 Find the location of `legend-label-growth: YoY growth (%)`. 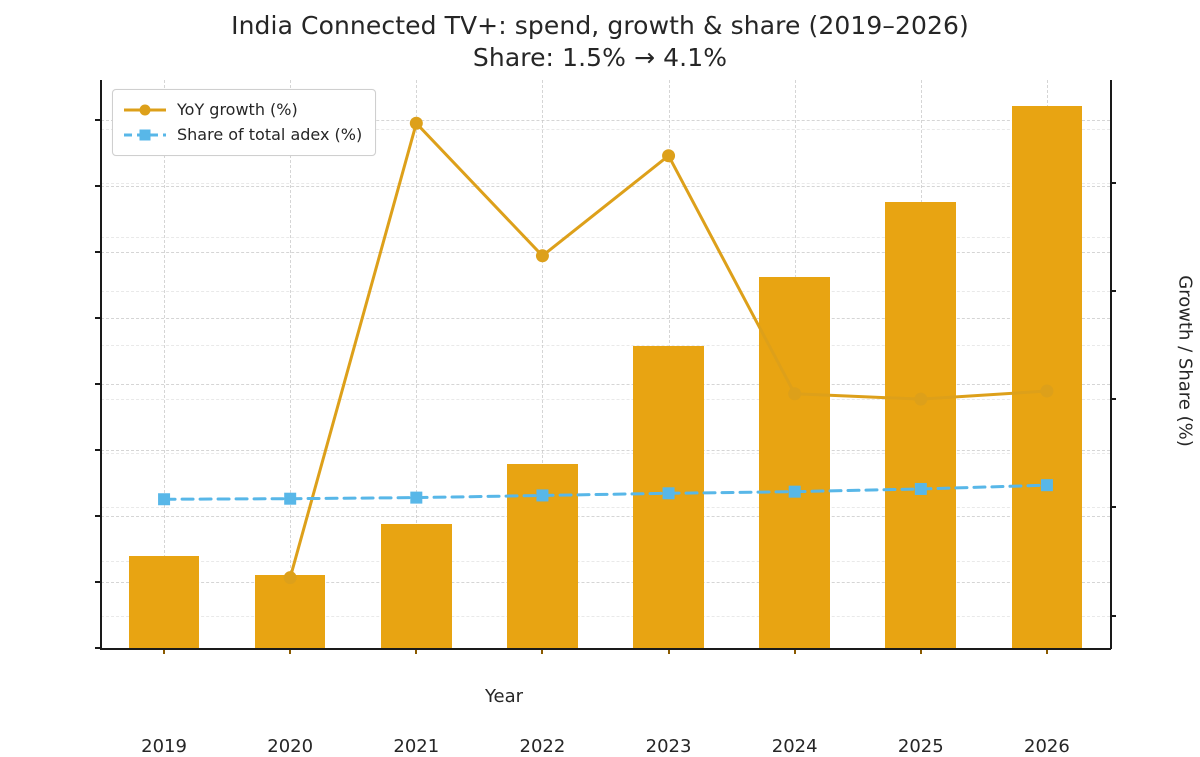

legend-label-growth: YoY growth (%) is located at coordinates (237, 109).